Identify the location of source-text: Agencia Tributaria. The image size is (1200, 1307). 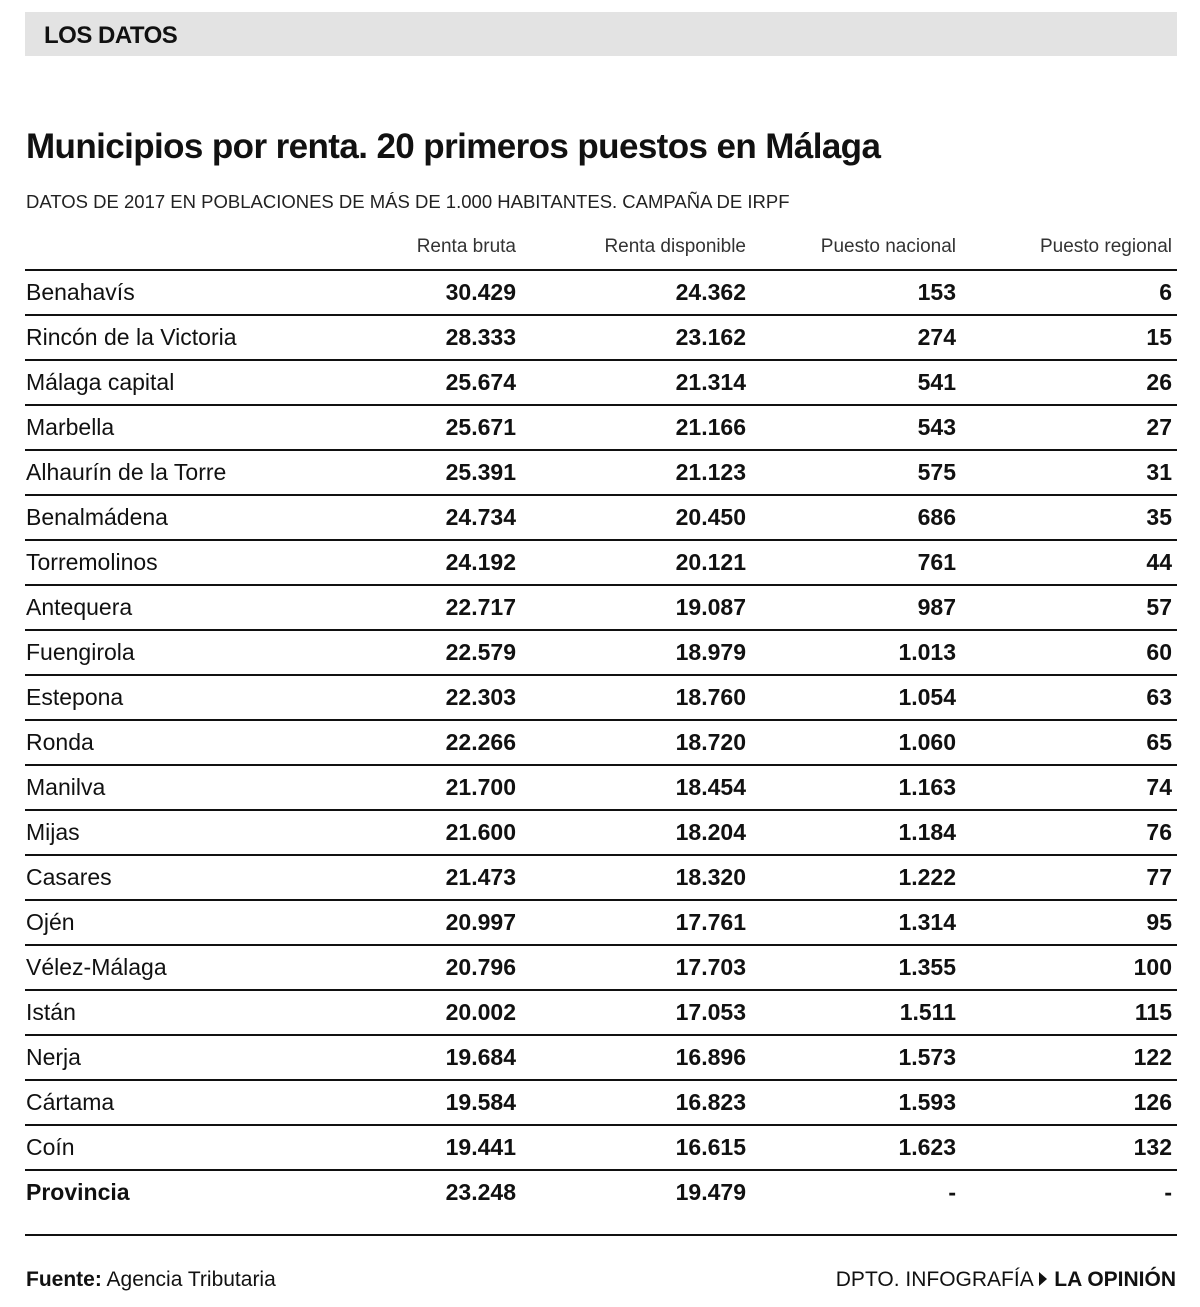
(191, 1279).